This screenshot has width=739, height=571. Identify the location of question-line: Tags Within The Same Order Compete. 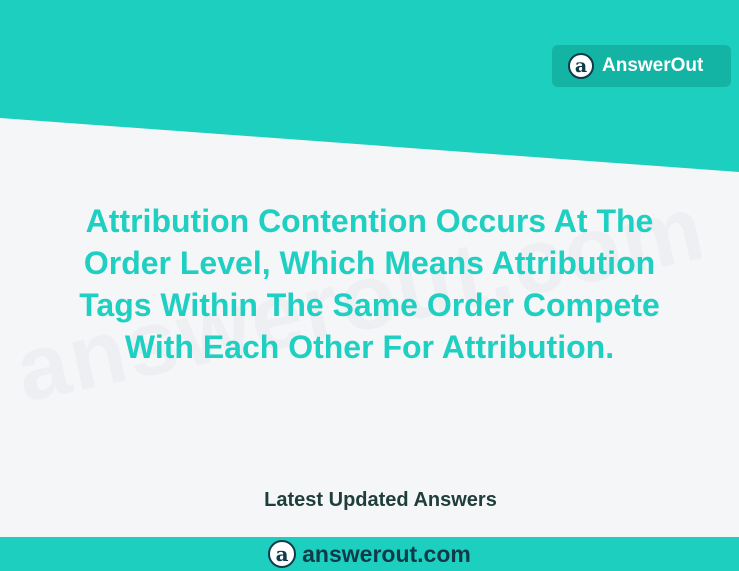
(369, 305).